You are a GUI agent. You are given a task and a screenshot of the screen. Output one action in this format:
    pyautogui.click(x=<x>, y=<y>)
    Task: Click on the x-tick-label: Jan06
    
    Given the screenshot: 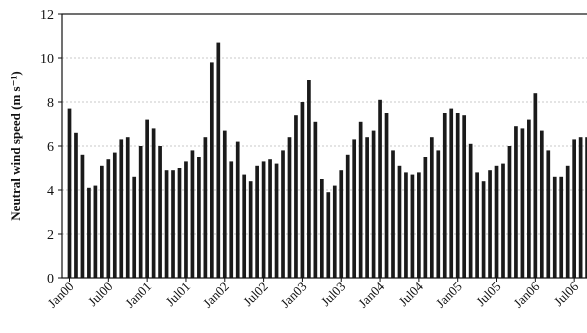 What is the action you would take?
    pyautogui.click(x=526, y=294)
    